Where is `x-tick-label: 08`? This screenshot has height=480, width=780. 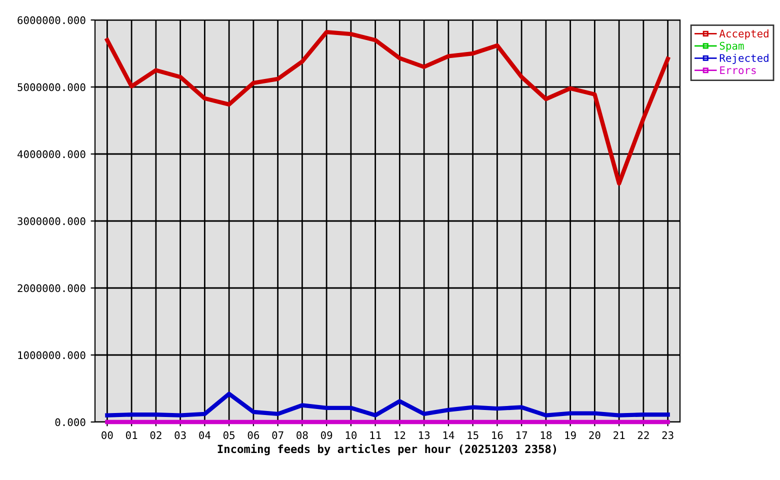 x-tick-label: 08 is located at coordinates (302, 435).